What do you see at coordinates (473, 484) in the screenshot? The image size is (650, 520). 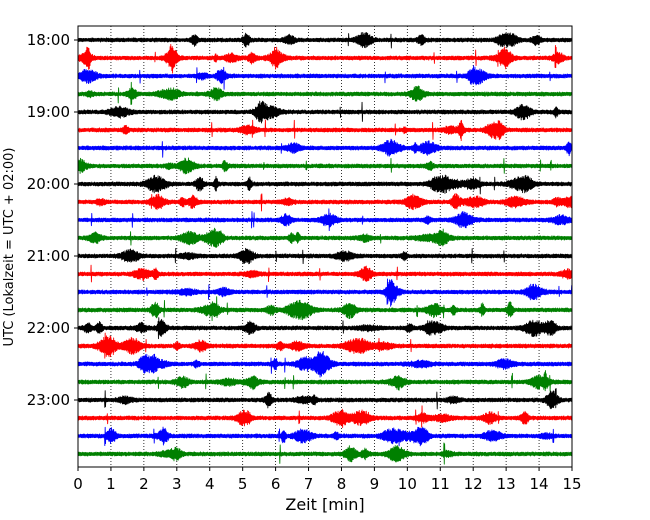 I see `x-tick-label: 12` at bounding box center [473, 484].